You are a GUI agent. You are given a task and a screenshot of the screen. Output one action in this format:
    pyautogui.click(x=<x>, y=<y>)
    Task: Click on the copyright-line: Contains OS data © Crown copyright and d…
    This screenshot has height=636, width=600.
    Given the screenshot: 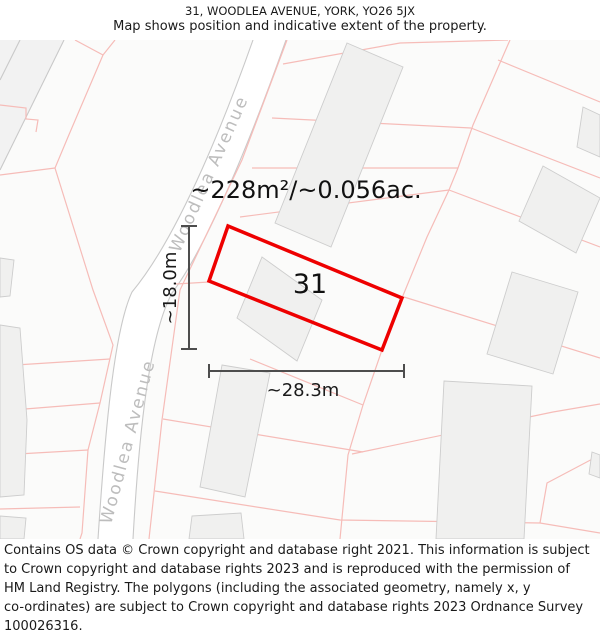 What is the action you would take?
    pyautogui.click(x=297, y=550)
    